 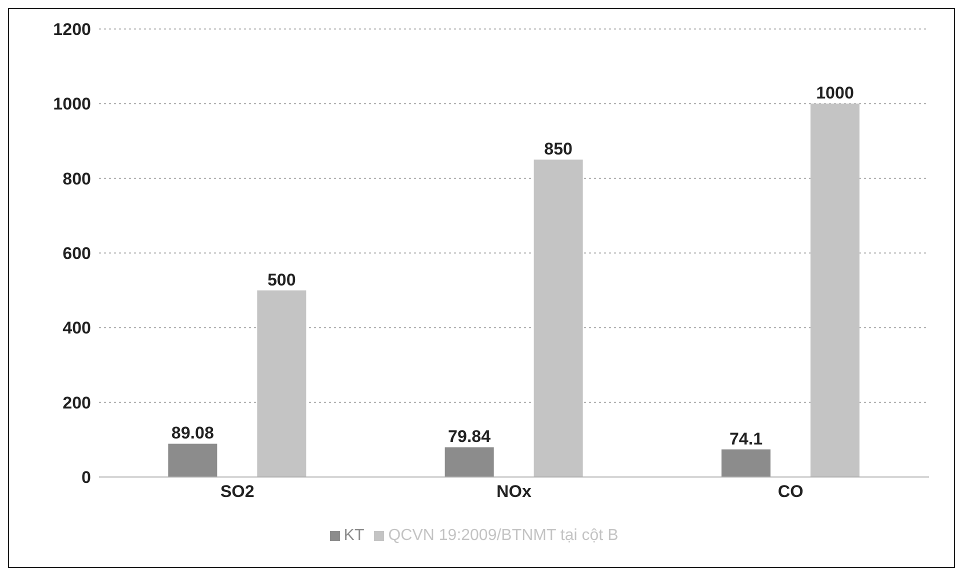 I want to click on legend-label: QCVN 19:2009/BTNMT tại cột B, so click(x=503, y=535).